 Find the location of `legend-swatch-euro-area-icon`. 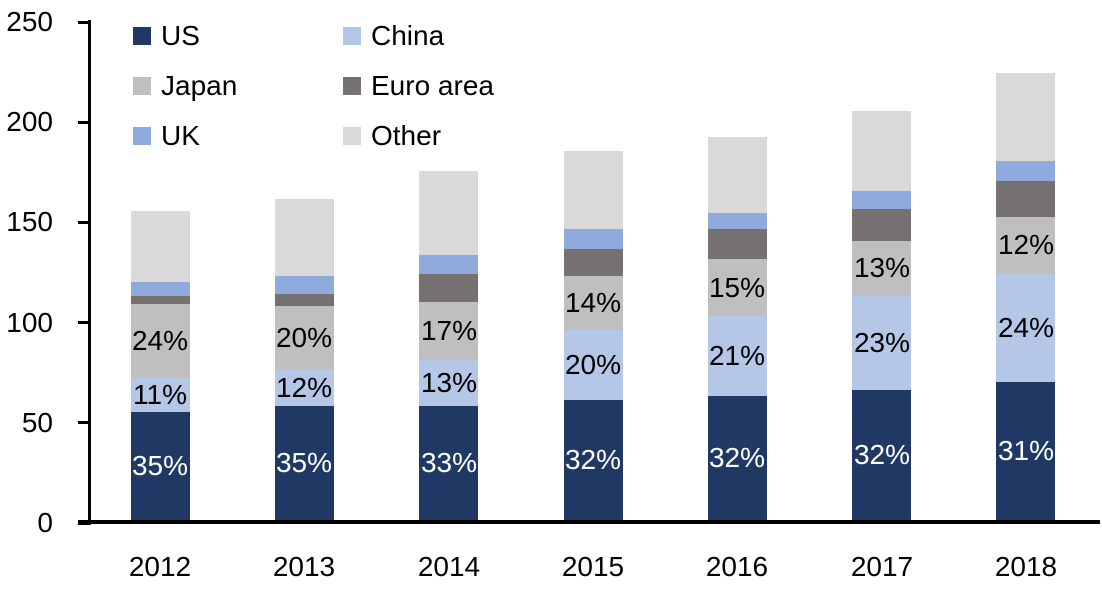

legend-swatch-euro-area-icon is located at coordinates (352, 86).